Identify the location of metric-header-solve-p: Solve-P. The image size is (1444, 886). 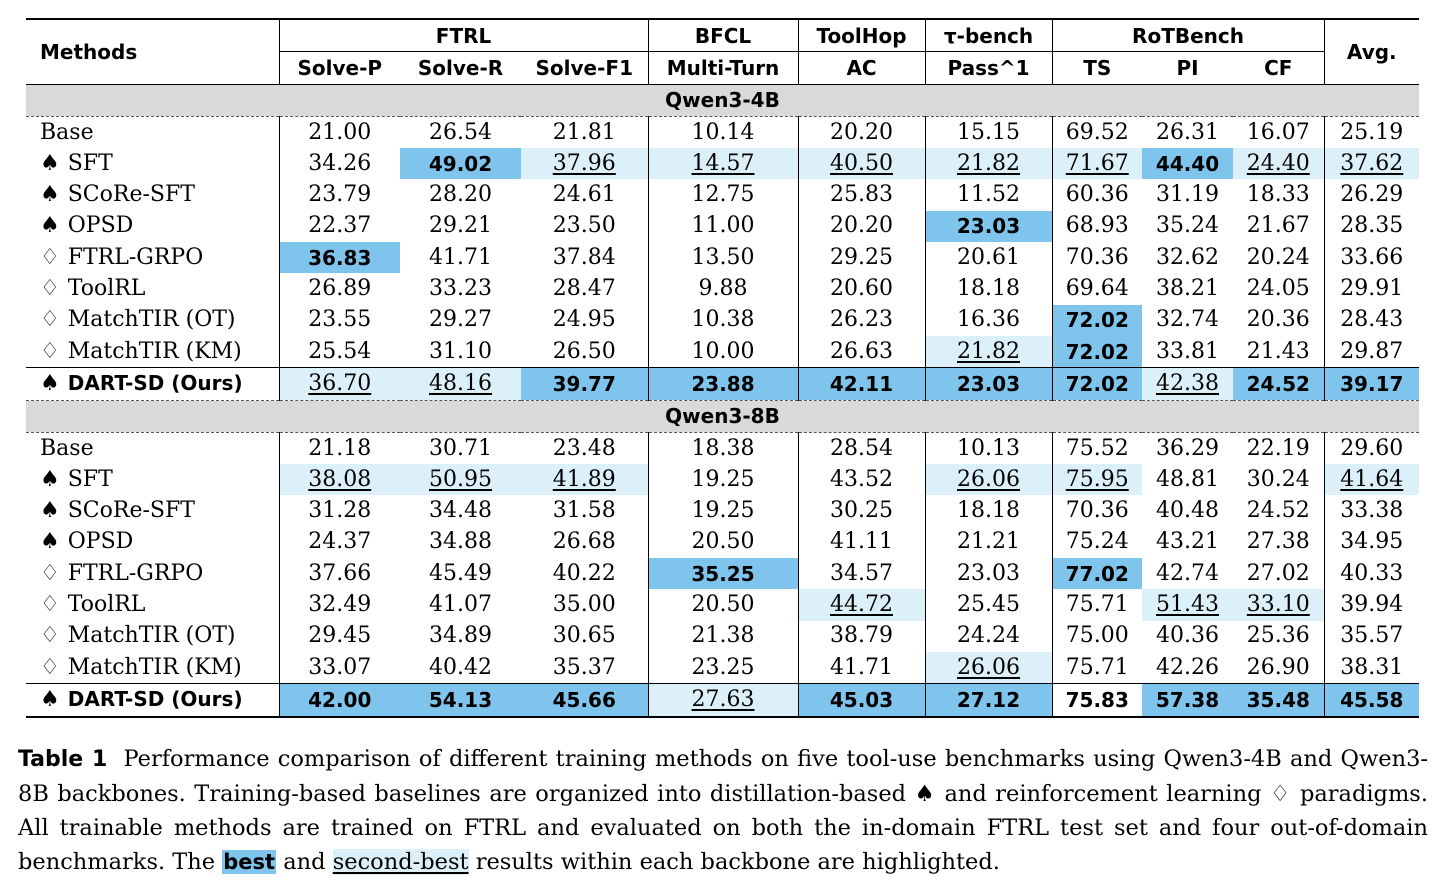
(339, 68).